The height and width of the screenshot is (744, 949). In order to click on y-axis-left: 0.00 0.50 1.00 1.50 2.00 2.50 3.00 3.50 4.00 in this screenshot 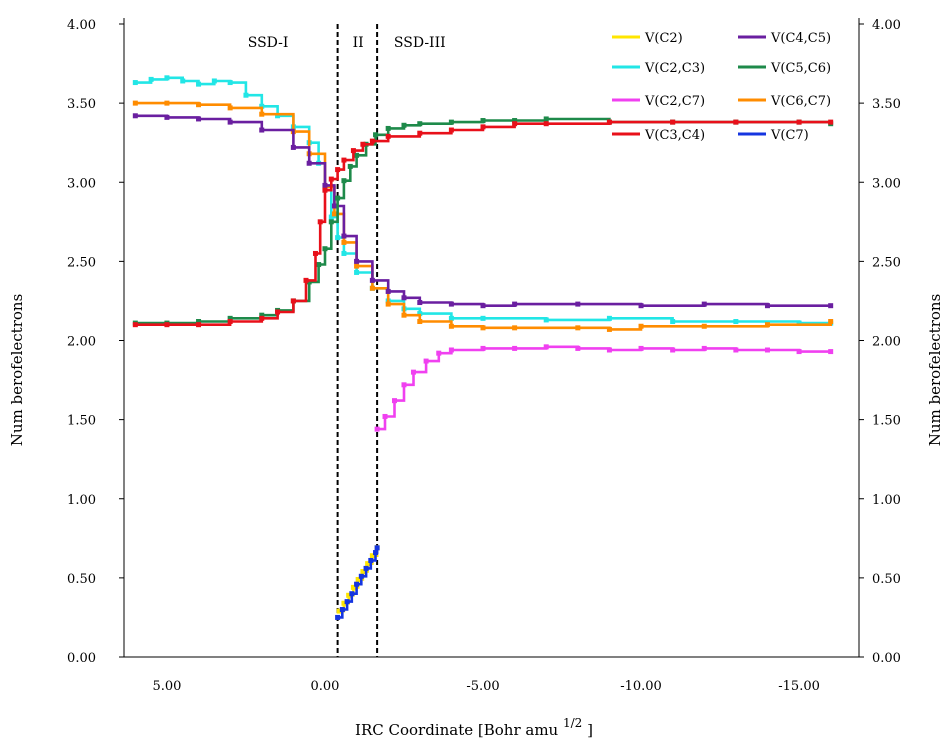, I will do `click(96, 342)`.